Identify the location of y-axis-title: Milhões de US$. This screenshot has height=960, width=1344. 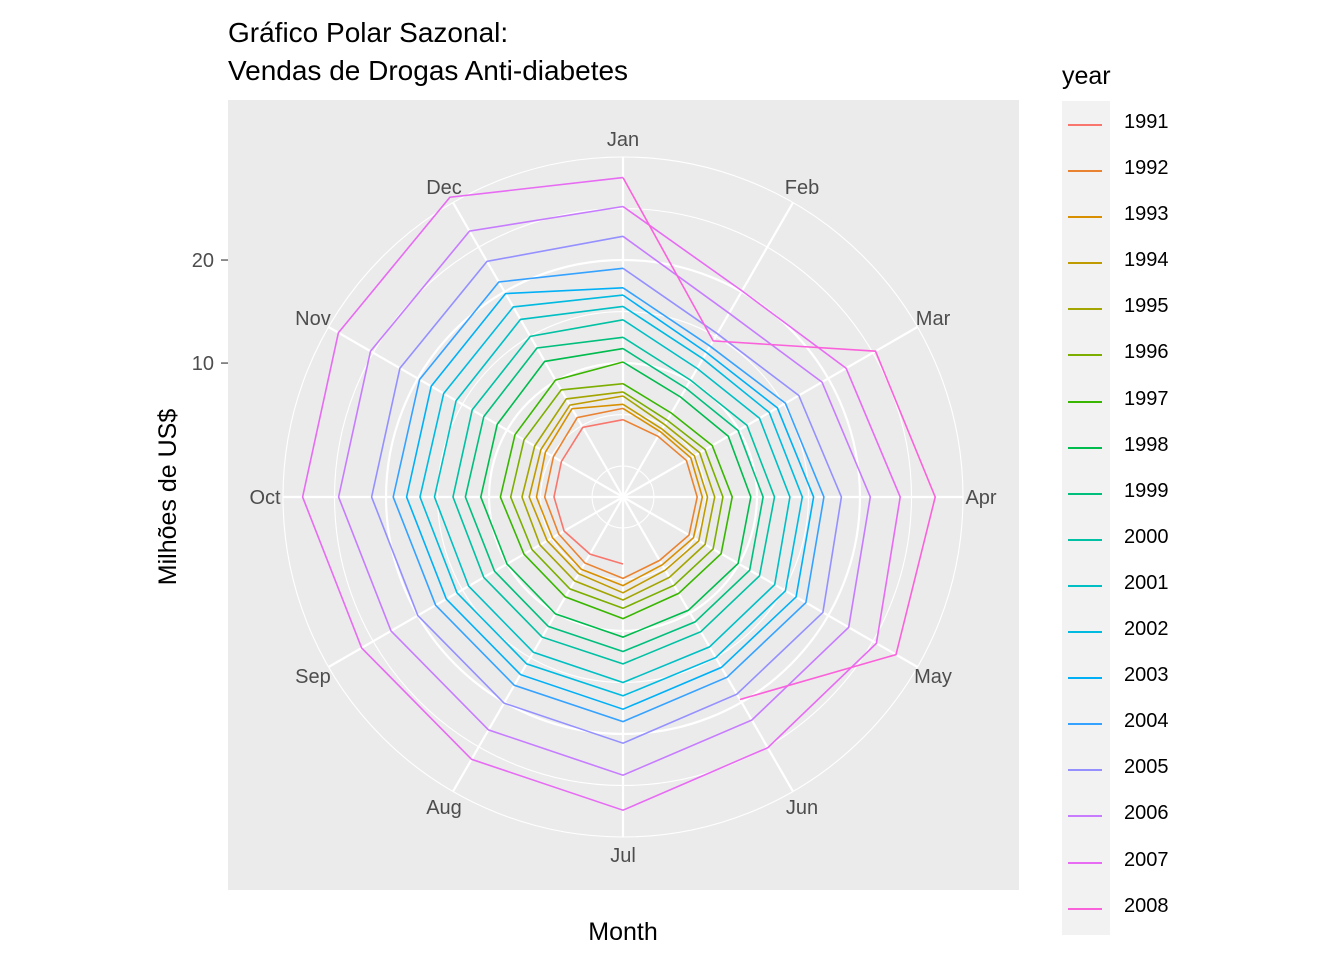
(168, 497).